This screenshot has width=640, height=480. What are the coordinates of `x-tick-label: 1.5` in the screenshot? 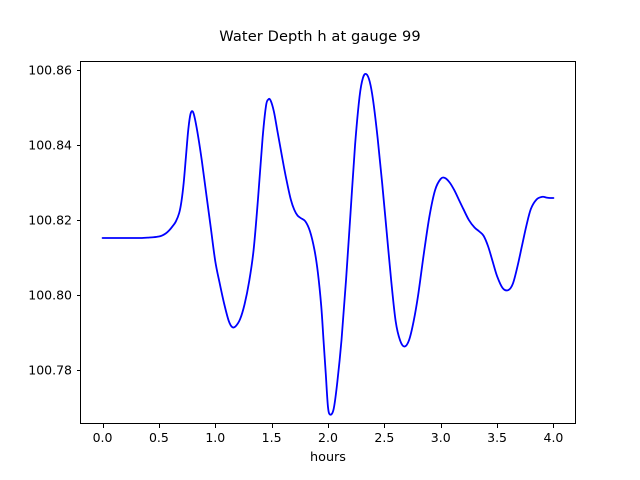 It's located at (271, 437).